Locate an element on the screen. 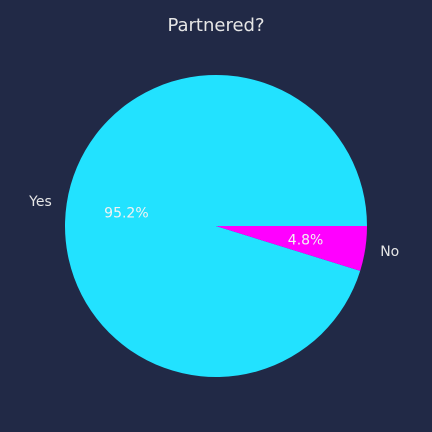  chart-title: Partnered? is located at coordinates (215, 25).